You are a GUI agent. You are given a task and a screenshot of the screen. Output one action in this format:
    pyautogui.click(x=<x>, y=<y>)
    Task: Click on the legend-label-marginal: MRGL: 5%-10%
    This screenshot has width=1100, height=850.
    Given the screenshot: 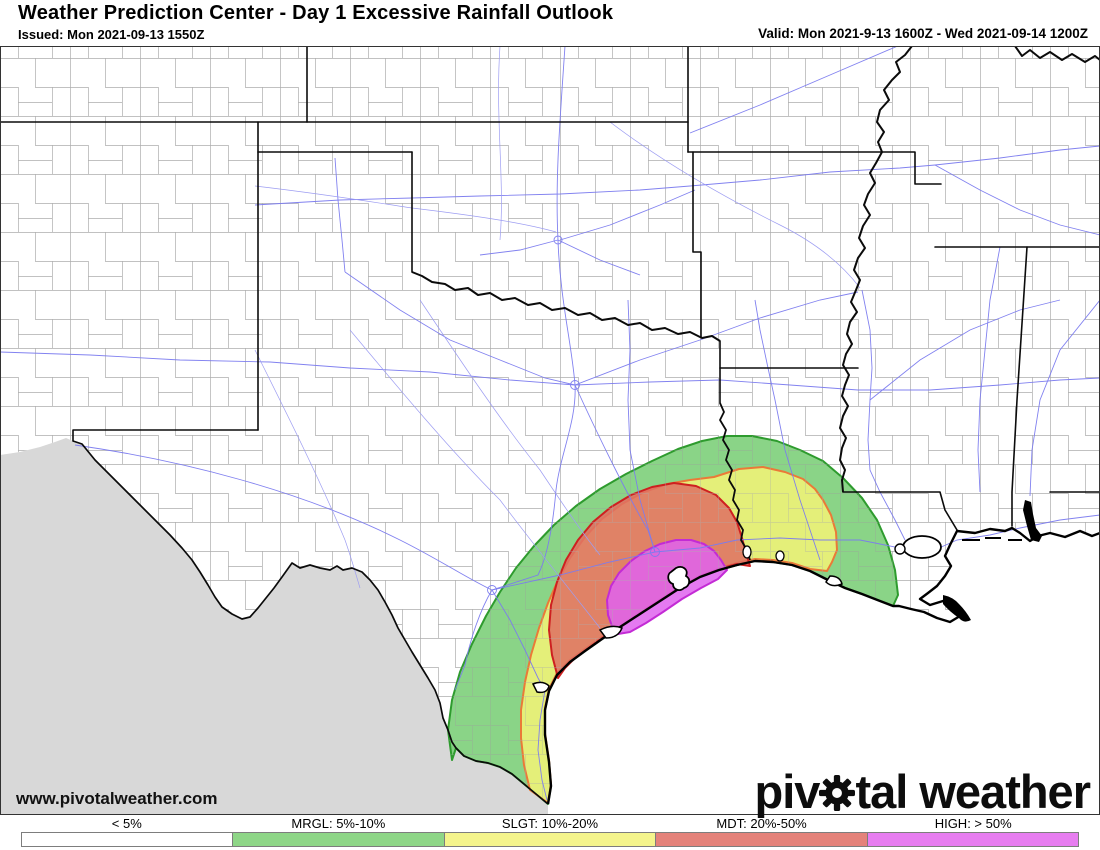 What is the action you would take?
    pyautogui.click(x=338, y=823)
    